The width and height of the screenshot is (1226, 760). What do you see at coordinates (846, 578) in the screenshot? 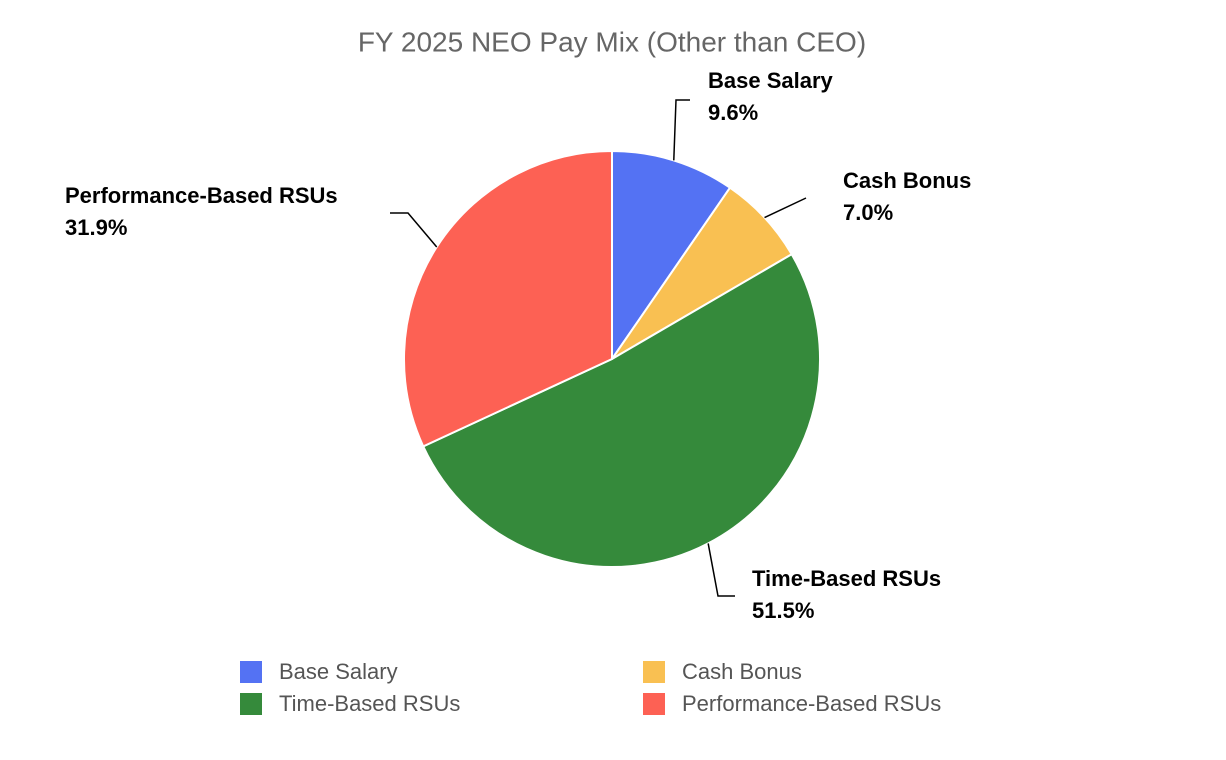
I see `slice-label: Time-Based RSUs` at bounding box center [846, 578].